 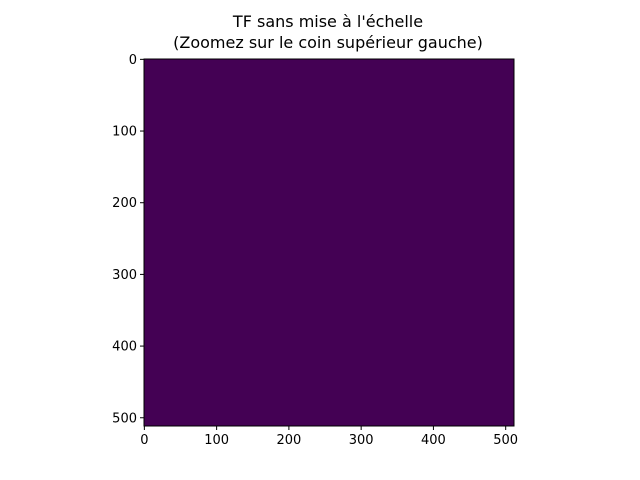 What do you see at coordinates (505, 440) in the screenshot?
I see `x-tick-label: 500` at bounding box center [505, 440].